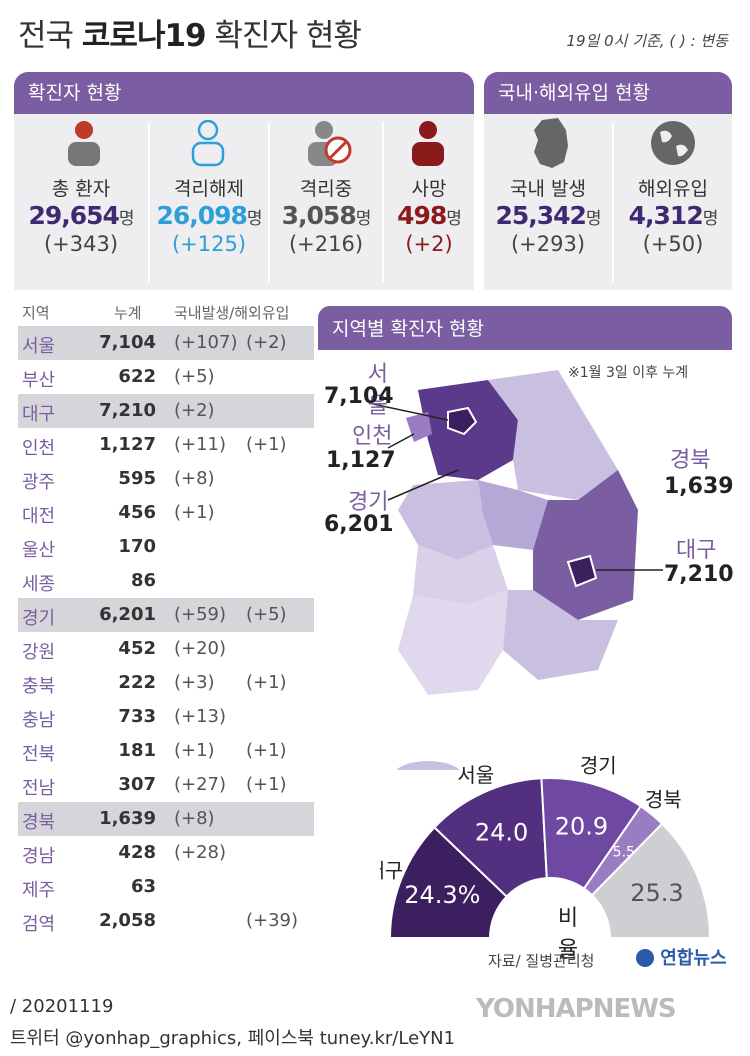 This screenshot has width=750, height=1056. I want to click on header-total: 누계, so click(128, 313).